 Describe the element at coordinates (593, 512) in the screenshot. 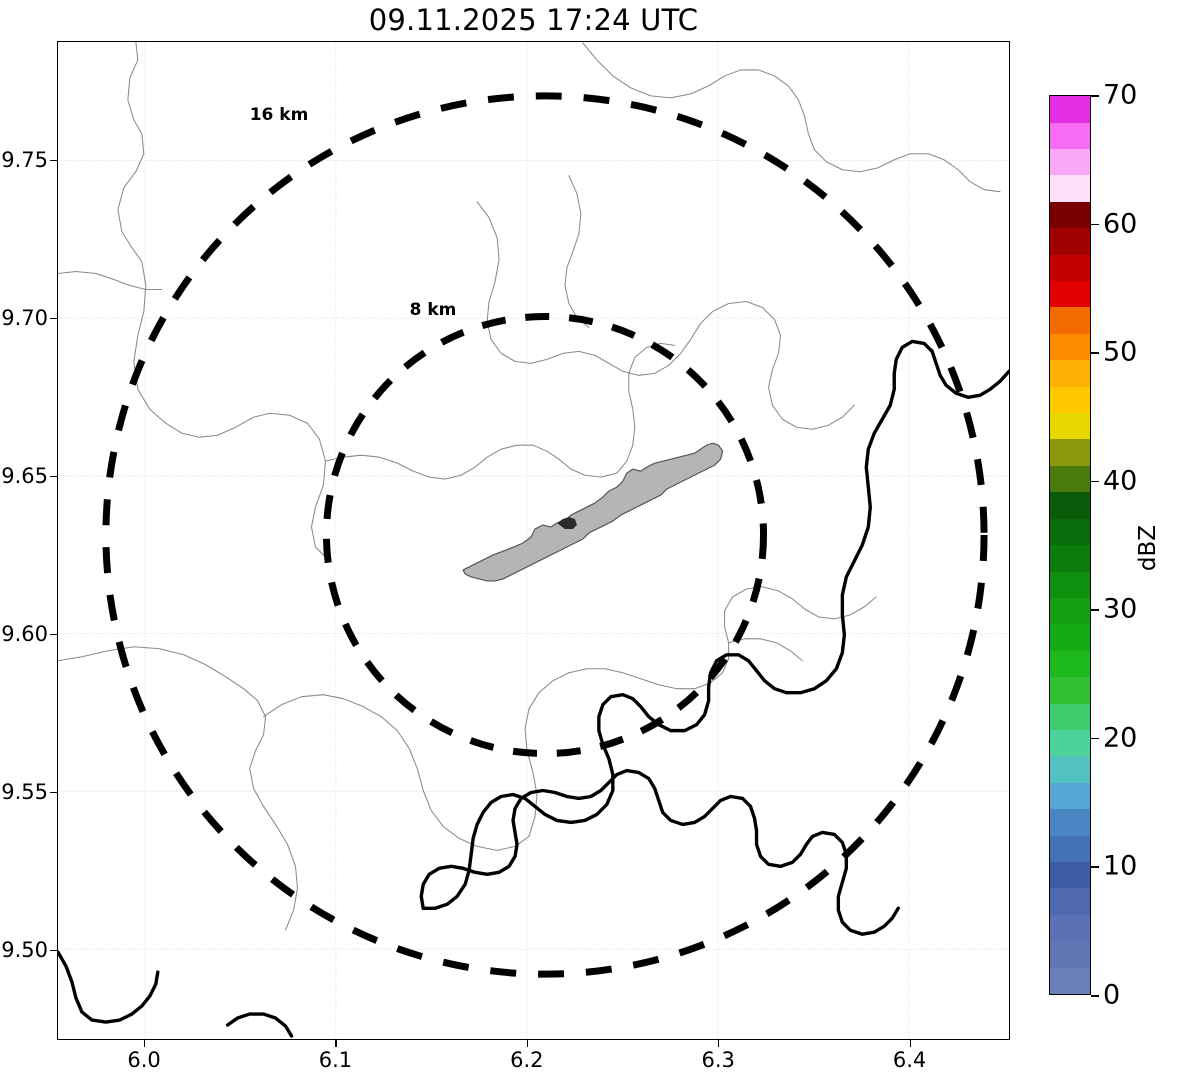

I see `city-area-polygon` at that location.